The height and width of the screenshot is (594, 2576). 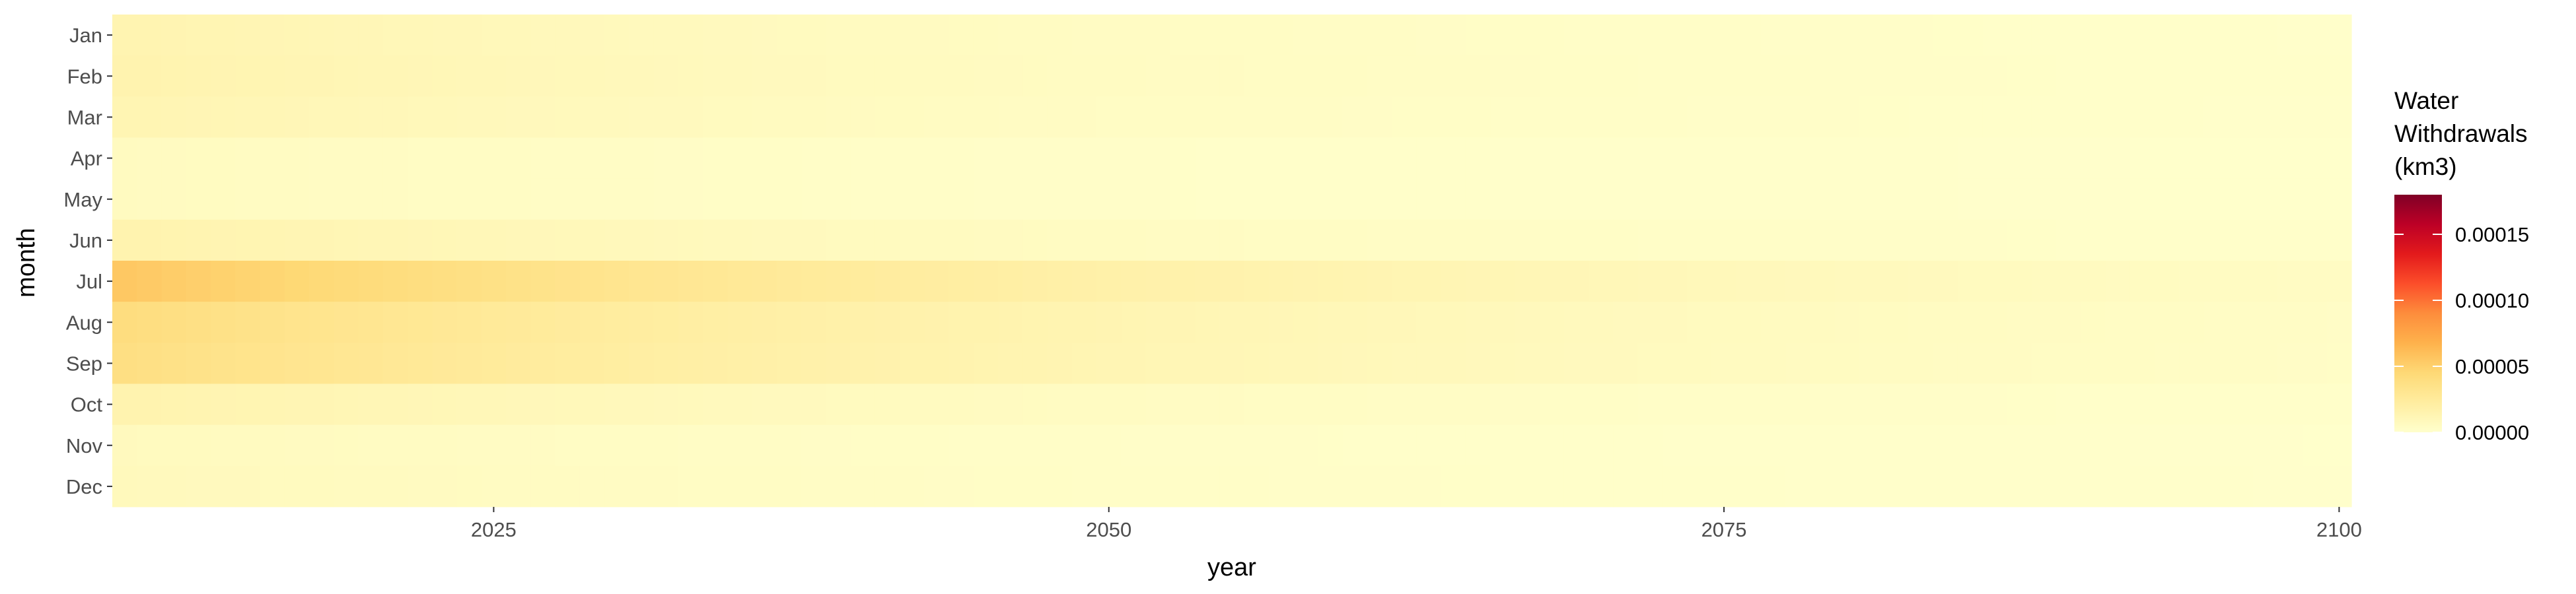 What do you see at coordinates (1109, 529) in the screenshot?
I see `x-tick-label: 2050` at bounding box center [1109, 529].